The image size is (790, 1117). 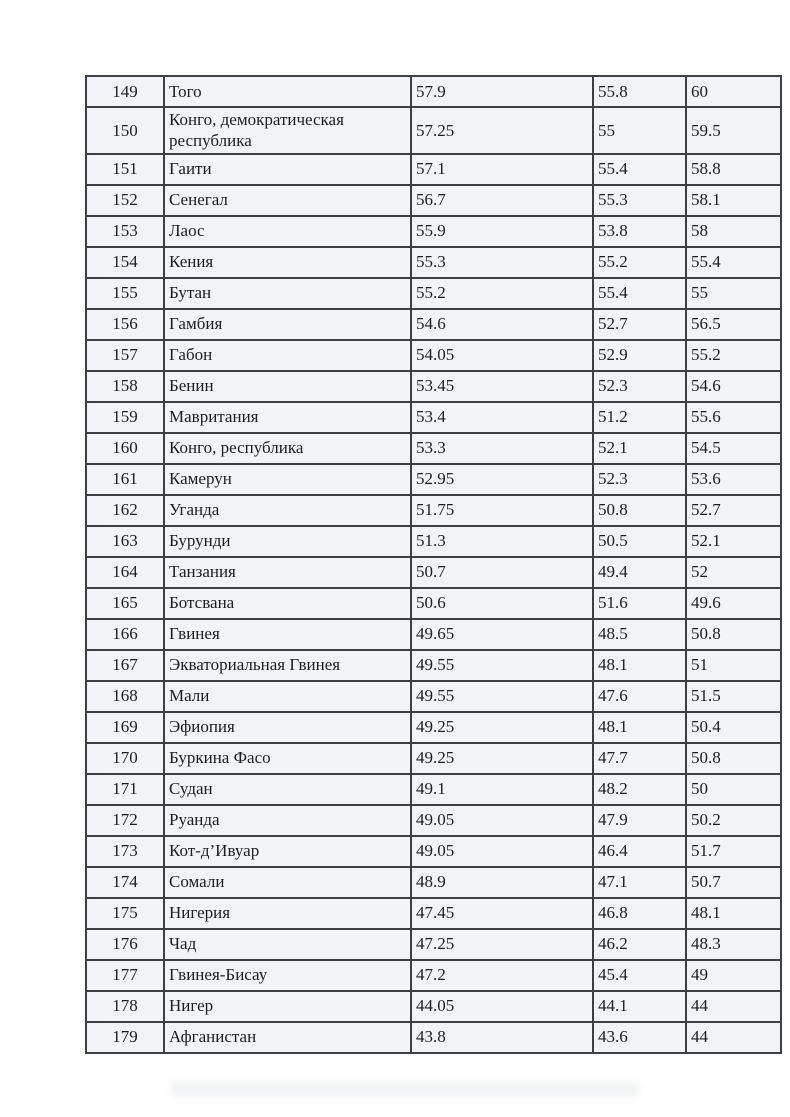 I want to click on country-cell: Нигер, so click(x=287, y=1006).